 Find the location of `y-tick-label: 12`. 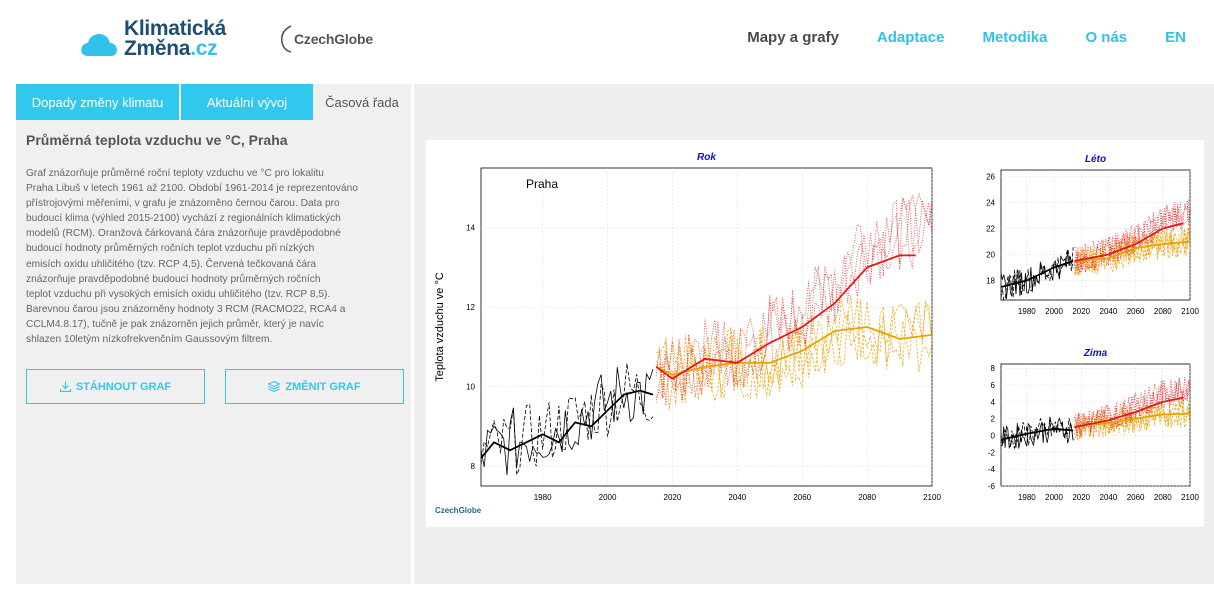

y-tick-label: 12 is located at coordinates (470, 307).